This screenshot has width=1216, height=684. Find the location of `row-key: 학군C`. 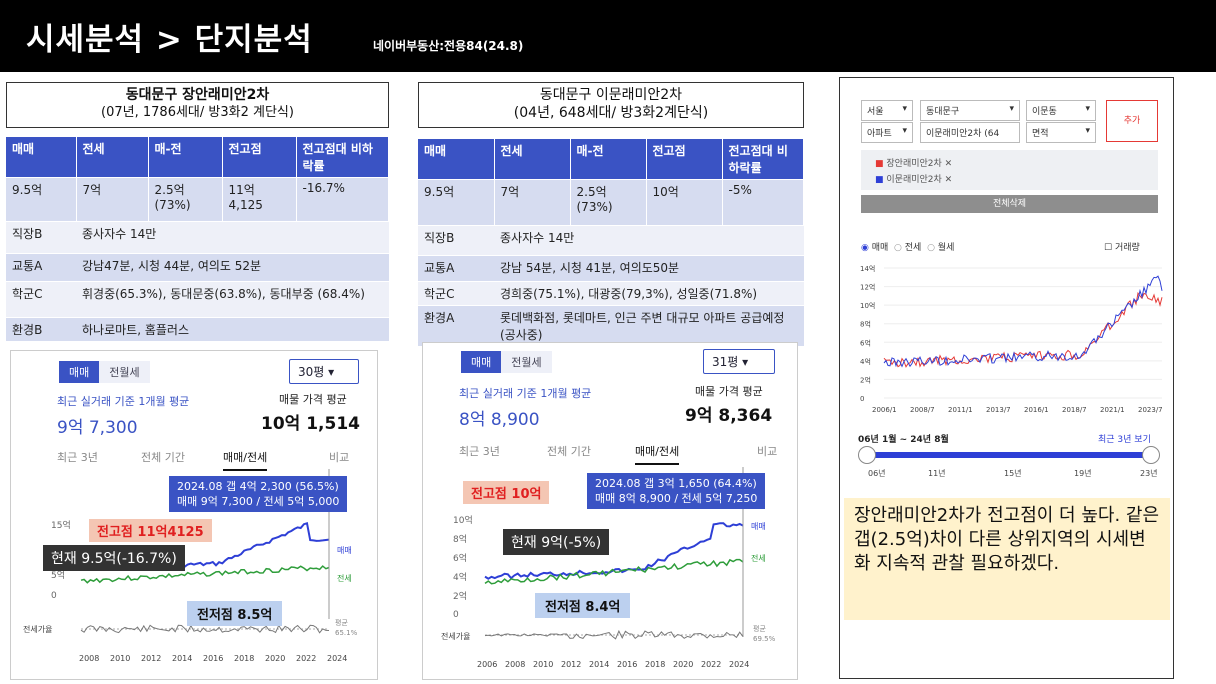

row-key: 학군C is located at coordinates (41, 299).